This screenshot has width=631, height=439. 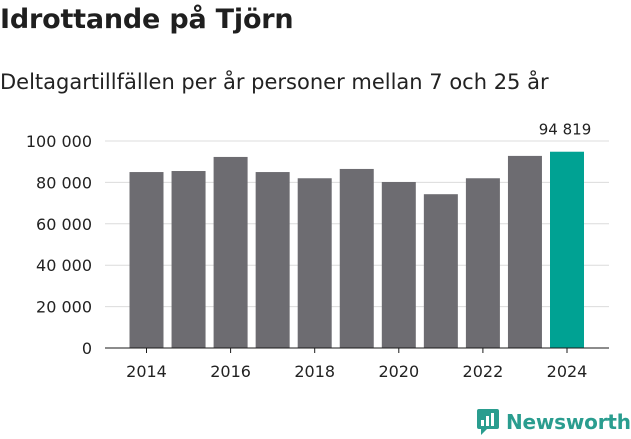 What do you see at coordinates (230, 252) in the screenshot?
I see `bar-2016` at bounding box center [230, 252].